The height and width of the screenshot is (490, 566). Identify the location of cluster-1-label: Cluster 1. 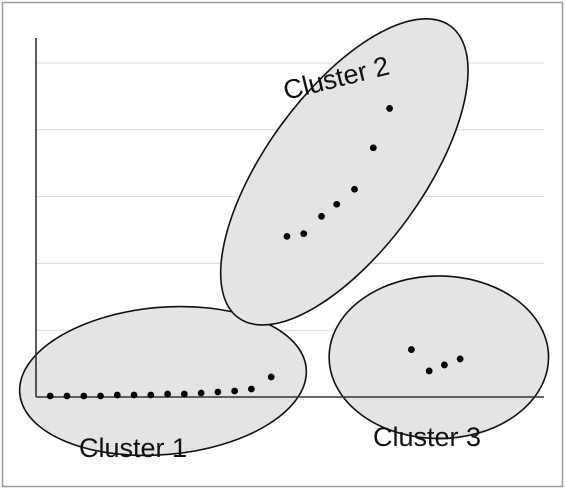
(133, 448).